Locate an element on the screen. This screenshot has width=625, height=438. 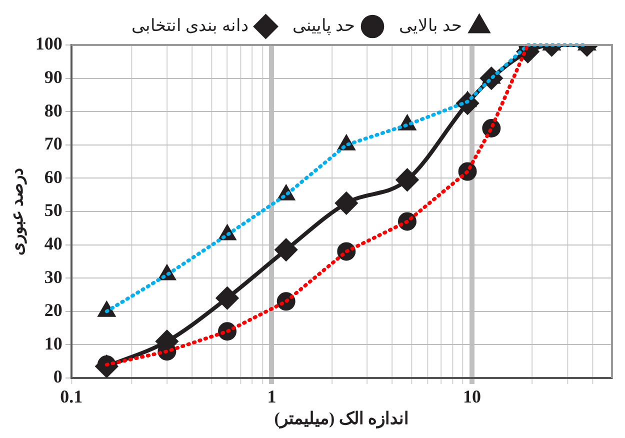
y-tick-label: 30 is located at coordinates (53, 276).